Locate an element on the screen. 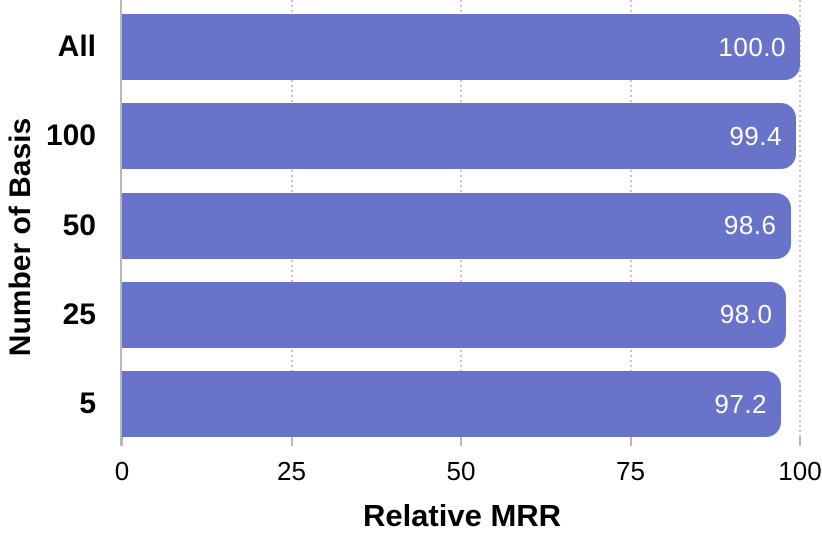 Image resolution: width=822 pixels, height=536 pixels. y-tick-label-5: 5 is located at coordinates (87, 403).